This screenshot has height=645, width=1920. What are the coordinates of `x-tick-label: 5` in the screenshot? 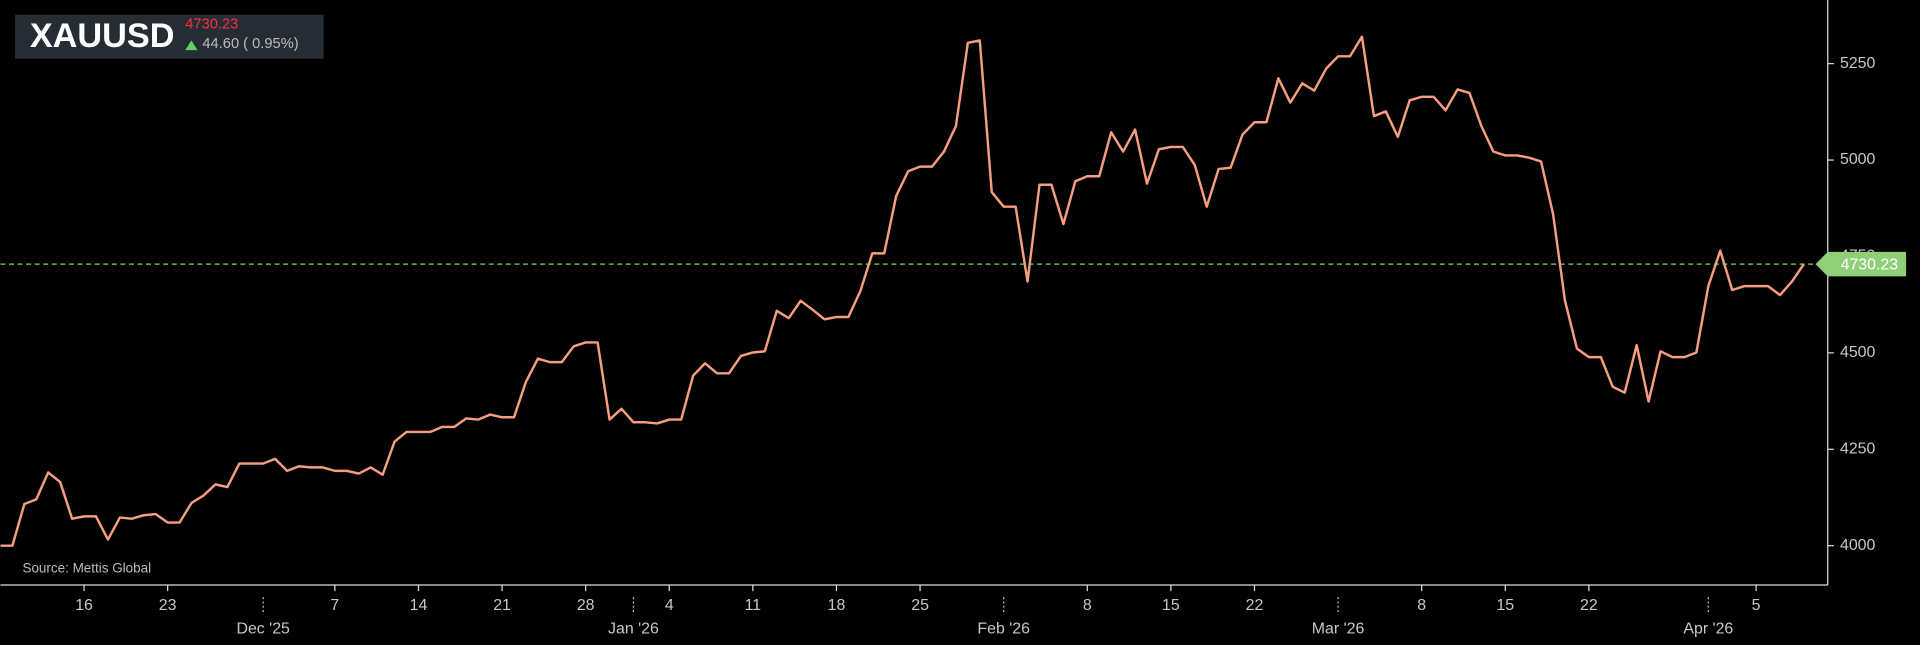 It's located at (1756, 605).